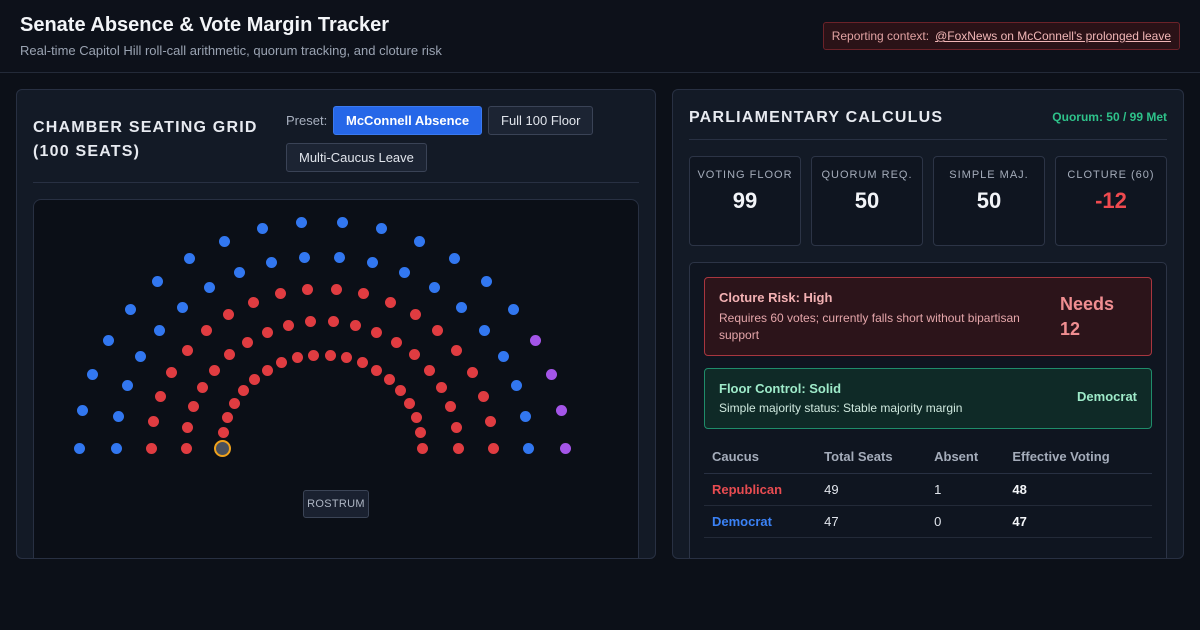 The image size is (1200, 630). What do you see at coordinates (1053, 36) in the screenshot?
I see `reporting-context-link: @FoxNews on McConnell's prolonged leave` at bounding box center [1053, 36].